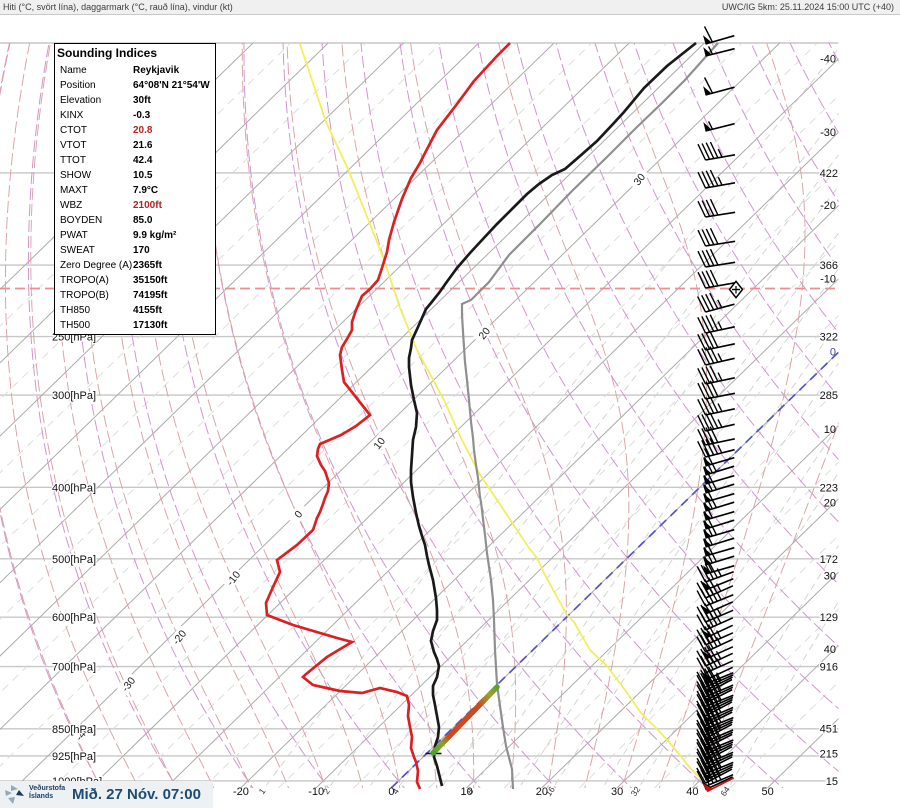  Describe the element at coordinates (829, 266) in the screenshot. I see `svg-text: 366` at that location.